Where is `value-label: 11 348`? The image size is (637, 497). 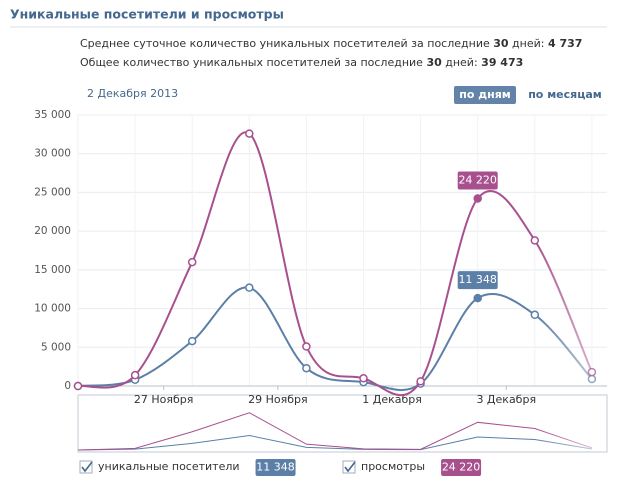 value-label: 11 348 is located at coordinates (477, 279).